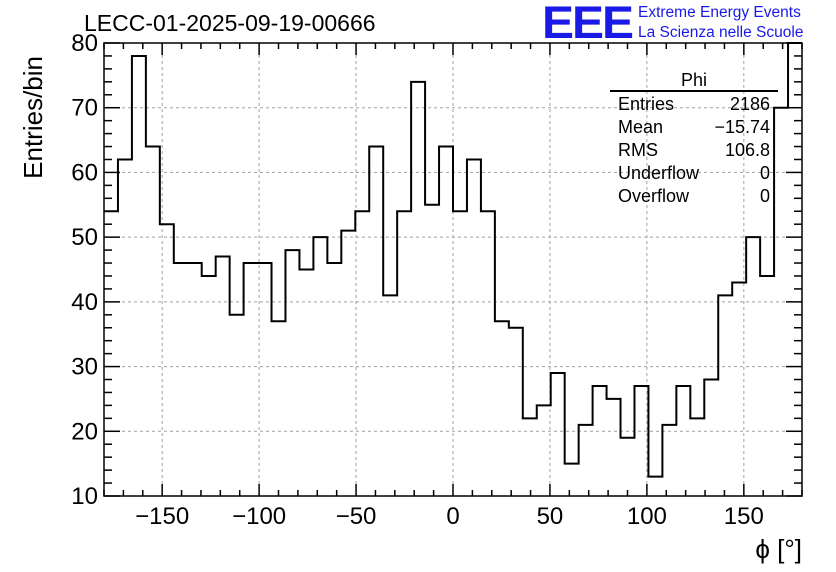  What do you see at coordinates (721, 32) in the screenshot?
I see `logo-caption-line2: La Scienza nelle Scuole` at bounding box center [721, 32].